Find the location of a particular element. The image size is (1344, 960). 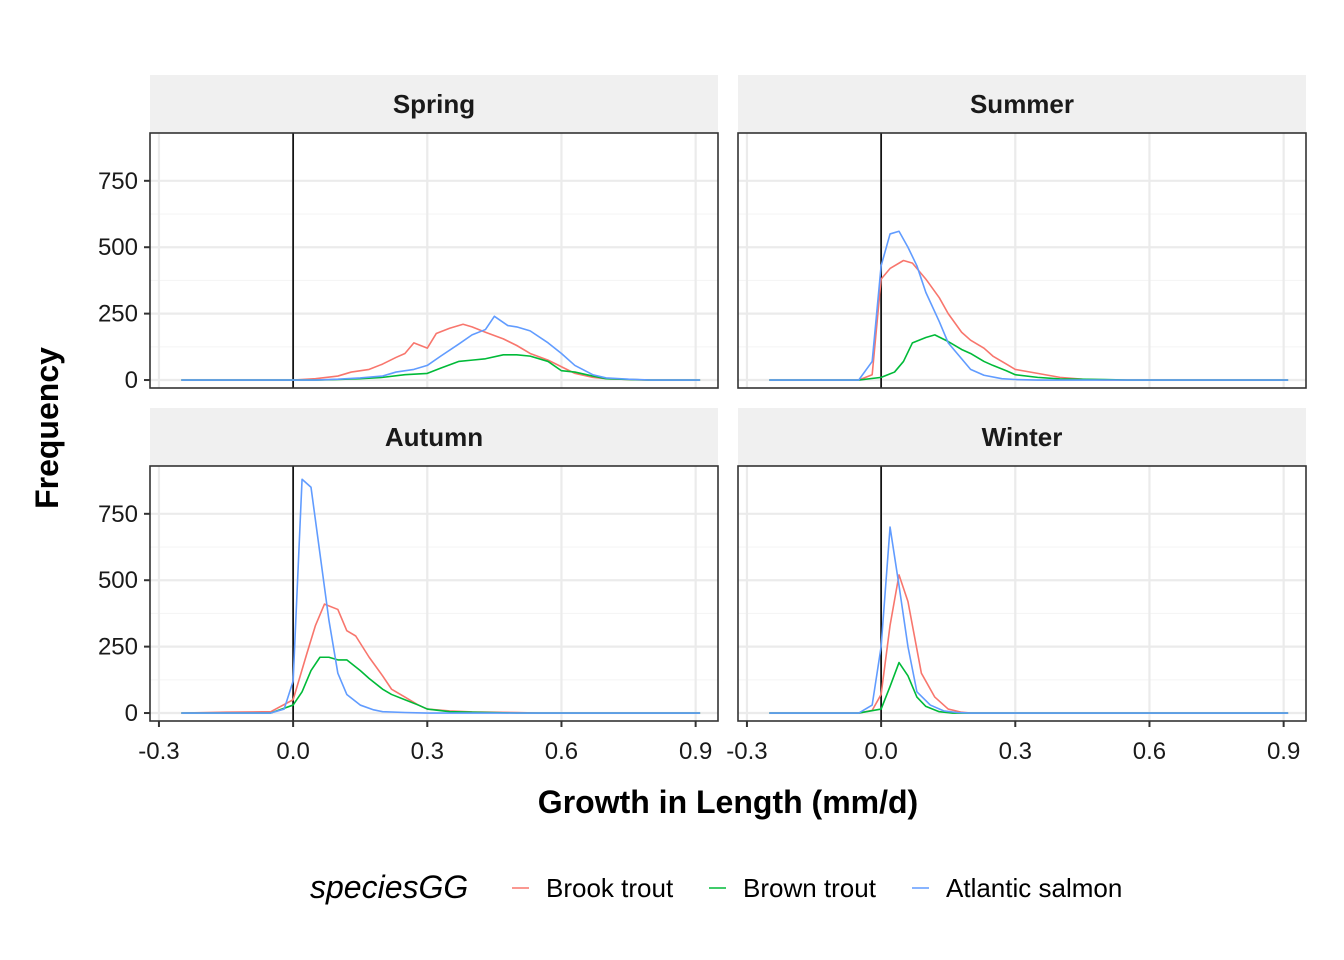

facet-title: Autumn is located at coordinates (434, 437).